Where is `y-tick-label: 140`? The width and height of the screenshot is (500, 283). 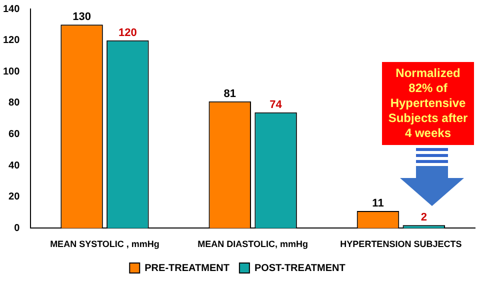 y-tick-label: 140 is located at coordinates (11, 9).